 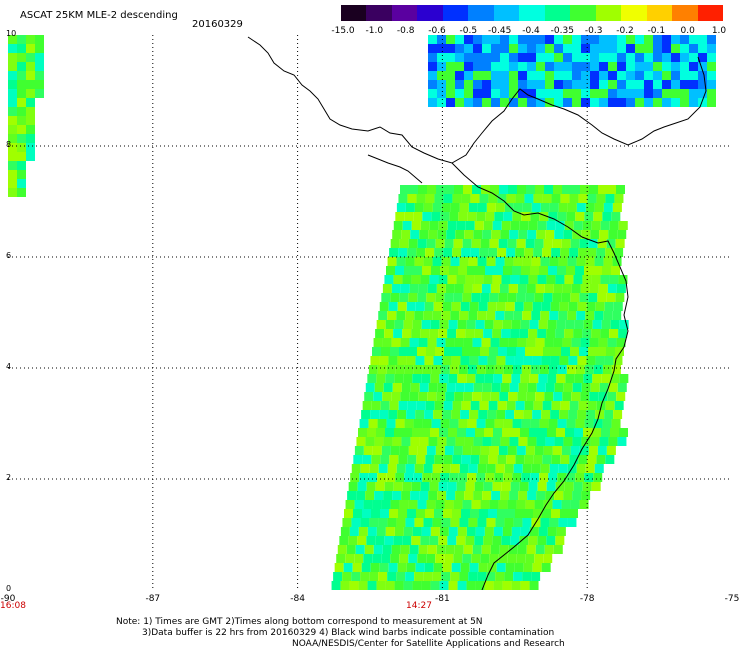 What do you see at coordinates (468, 31) in the screenshot?
I see `colorbar-tick-label: -0.5` at bounding box center [468, 31].